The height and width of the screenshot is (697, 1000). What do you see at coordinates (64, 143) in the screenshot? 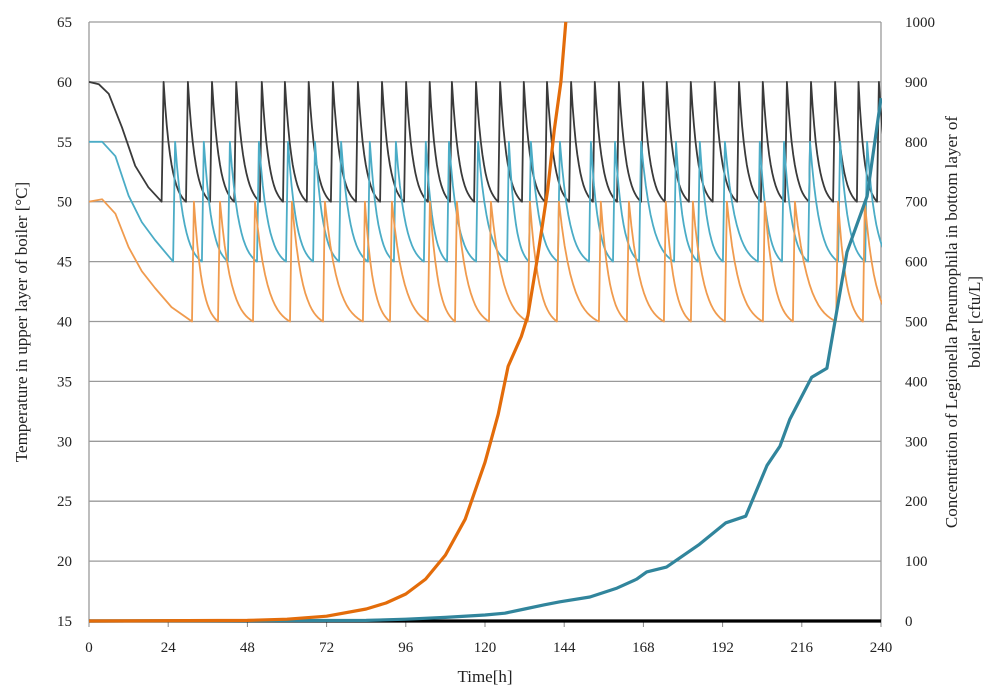
I see `y-left-tick-label: 55` at bounding box center [64, 143].